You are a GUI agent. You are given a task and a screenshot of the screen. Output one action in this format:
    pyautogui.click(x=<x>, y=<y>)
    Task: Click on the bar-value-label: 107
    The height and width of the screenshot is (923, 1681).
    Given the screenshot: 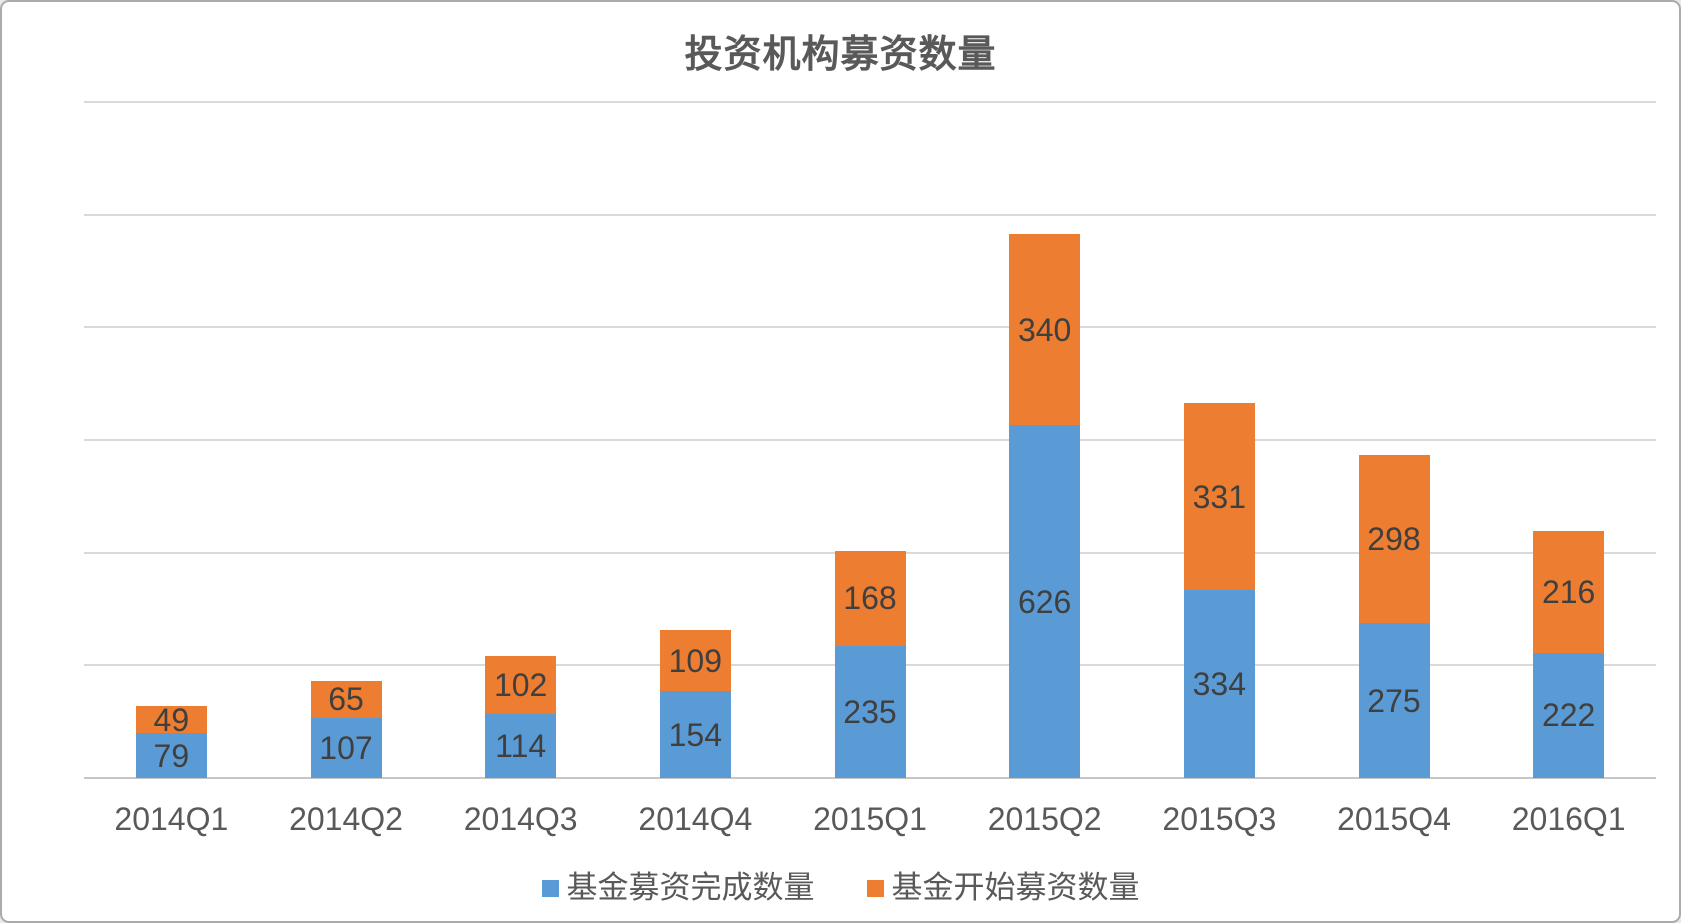 What is the action you would take?
    pyautogui.click(x=346, y=747)
    